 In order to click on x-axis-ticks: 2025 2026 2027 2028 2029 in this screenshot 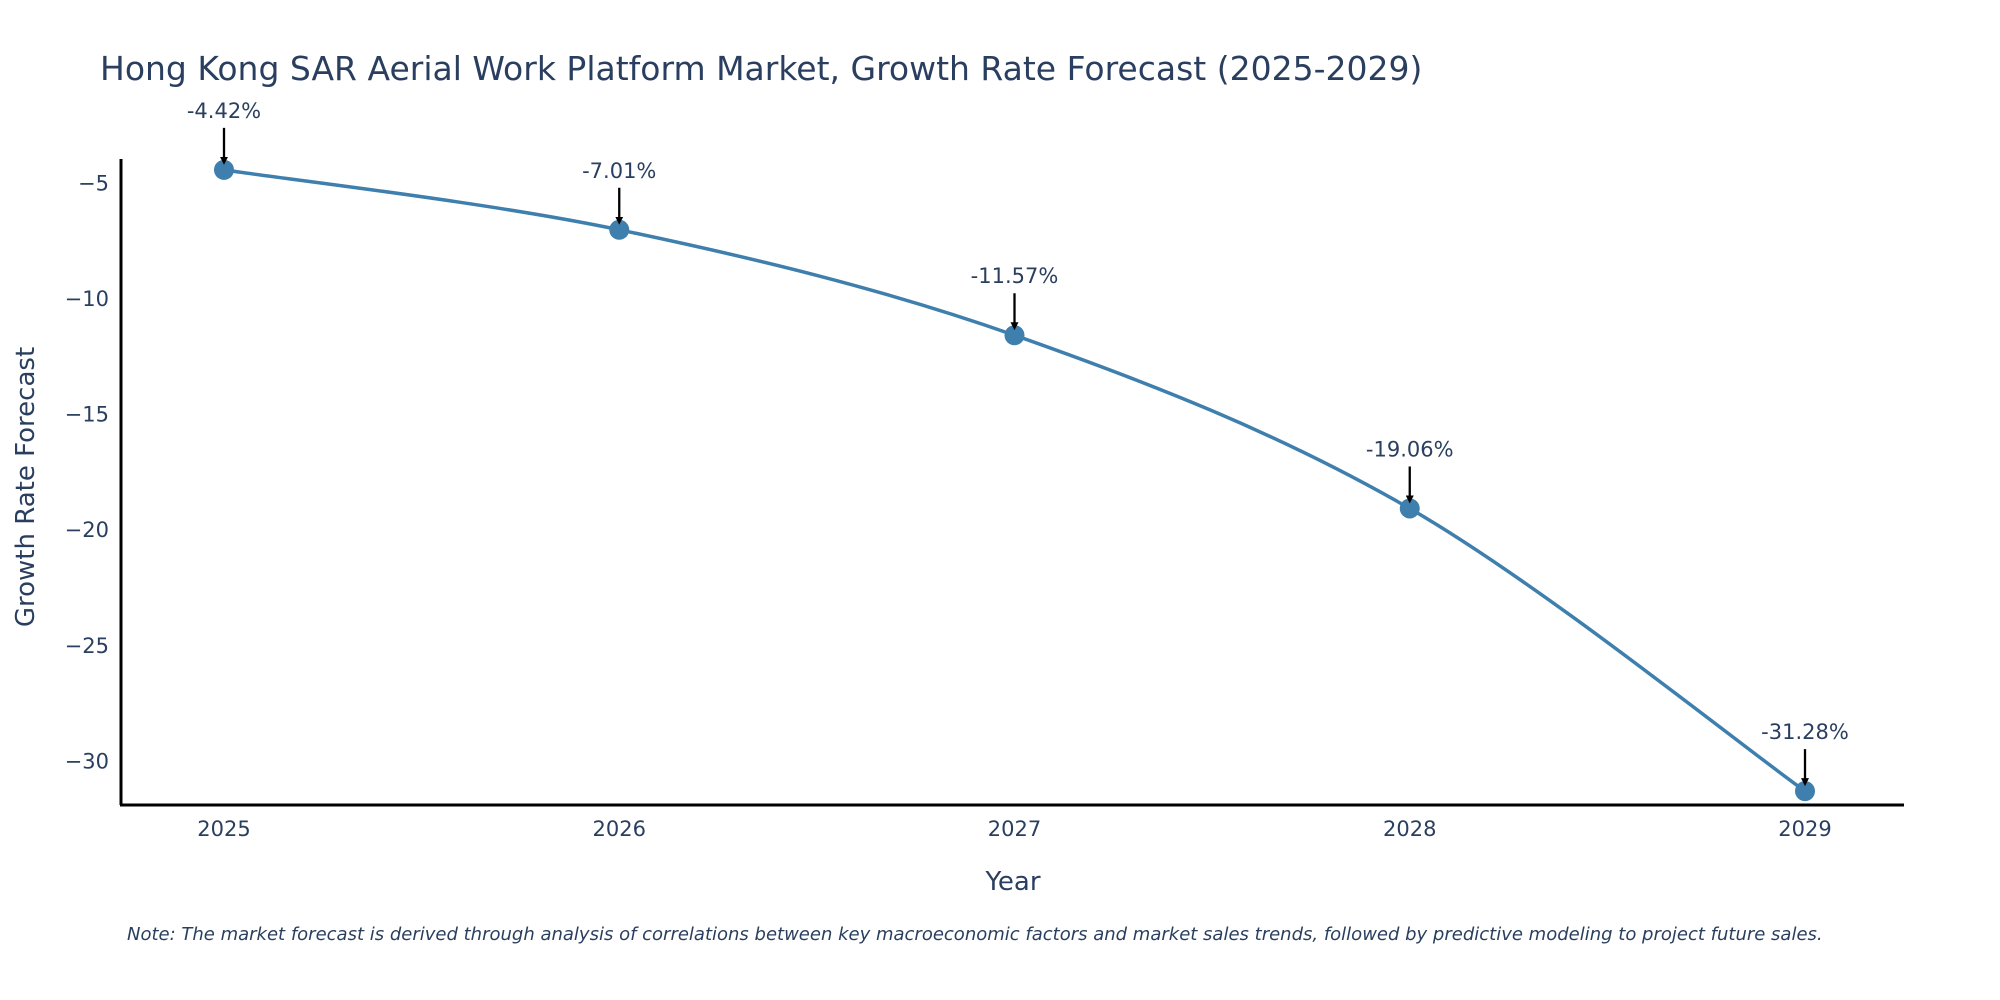, I will do `click(1014, 829)`.